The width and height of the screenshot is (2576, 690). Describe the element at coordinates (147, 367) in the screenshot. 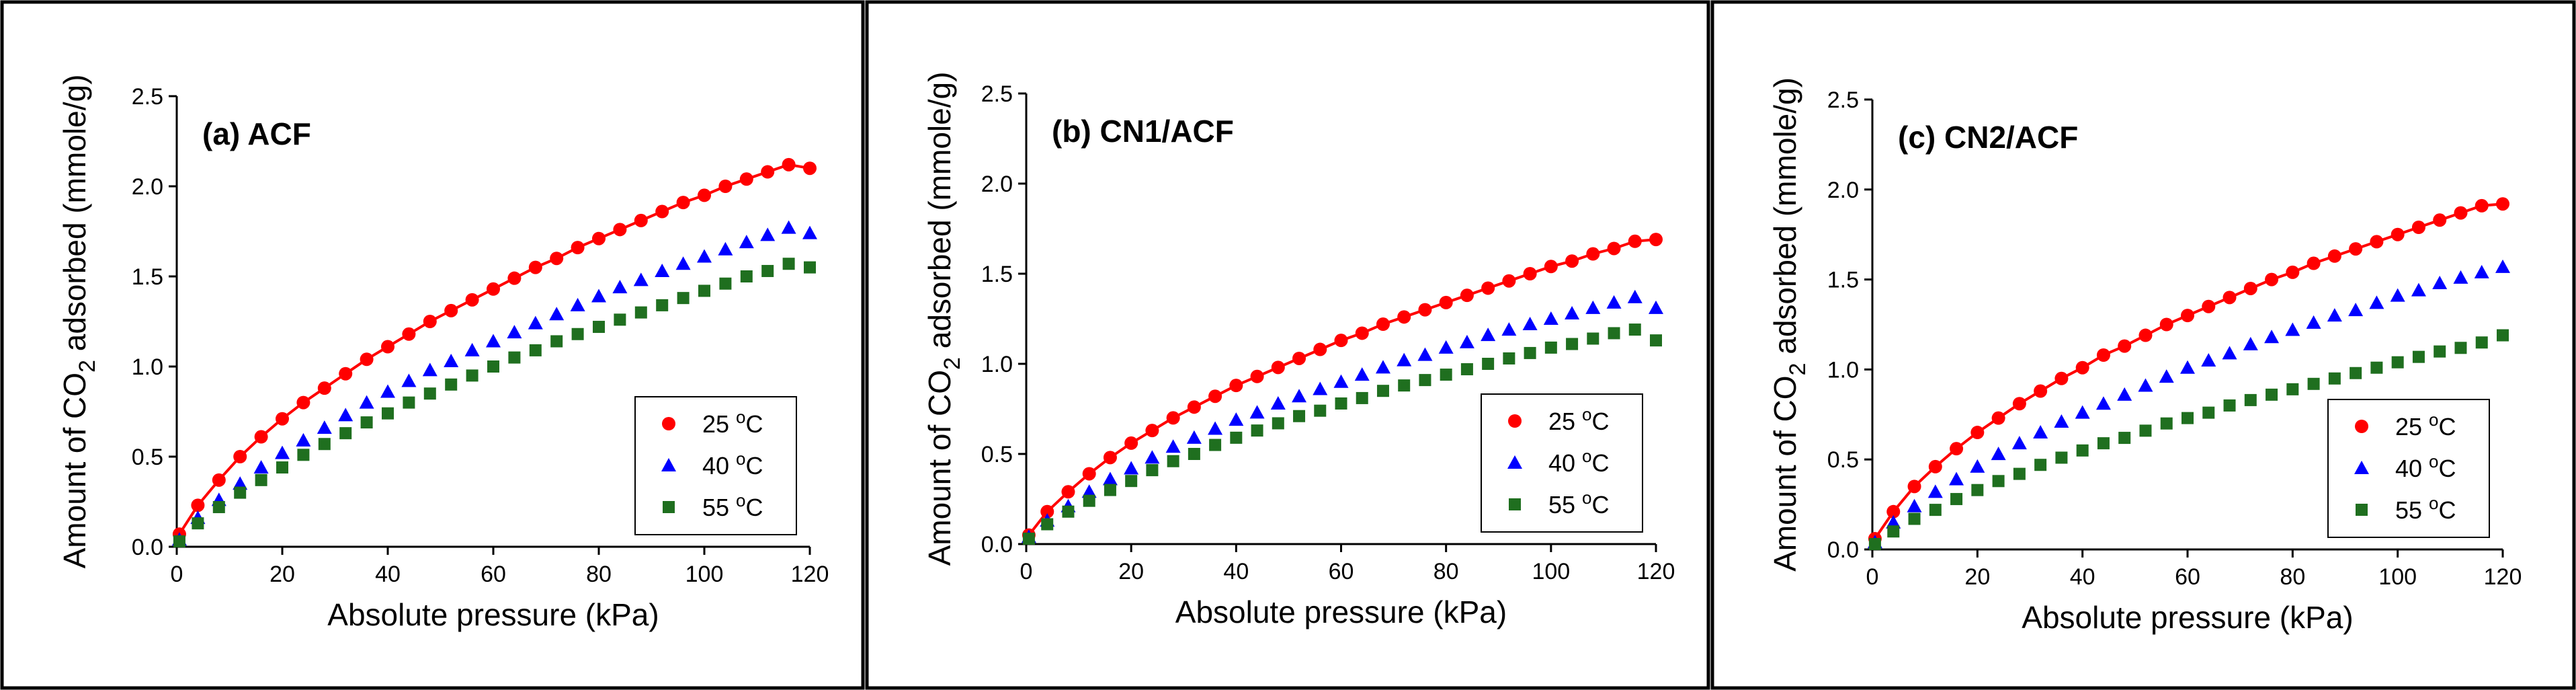

I see `y-tick-label: 1.0` at that location.